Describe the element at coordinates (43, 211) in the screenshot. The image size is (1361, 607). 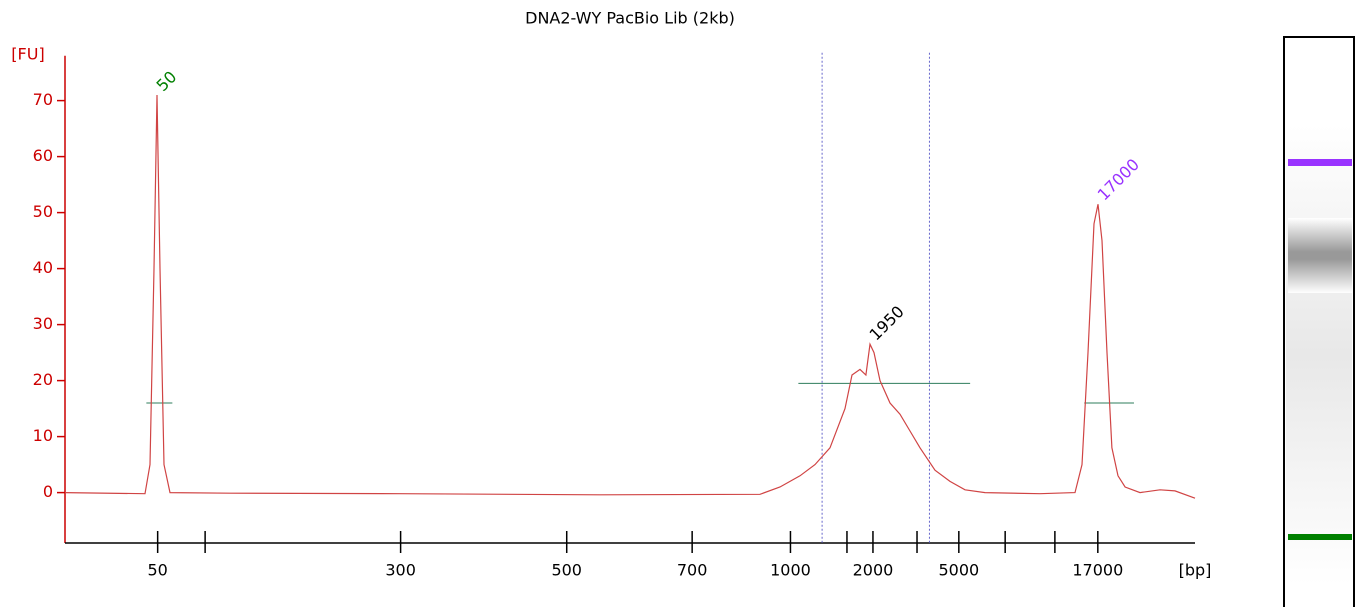
I see `y-tick-label: 50` at that location.